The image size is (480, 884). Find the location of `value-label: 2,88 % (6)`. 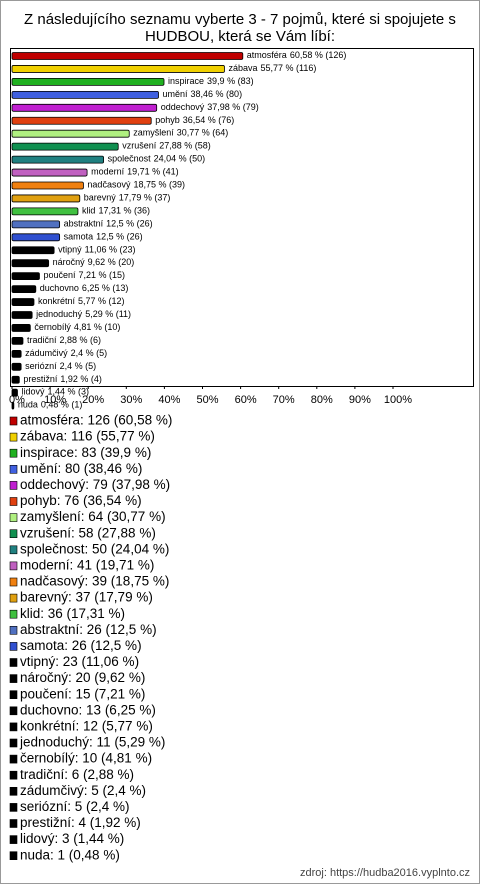

value-label: 2,88 % (6) is located at coordinates (80, 340).